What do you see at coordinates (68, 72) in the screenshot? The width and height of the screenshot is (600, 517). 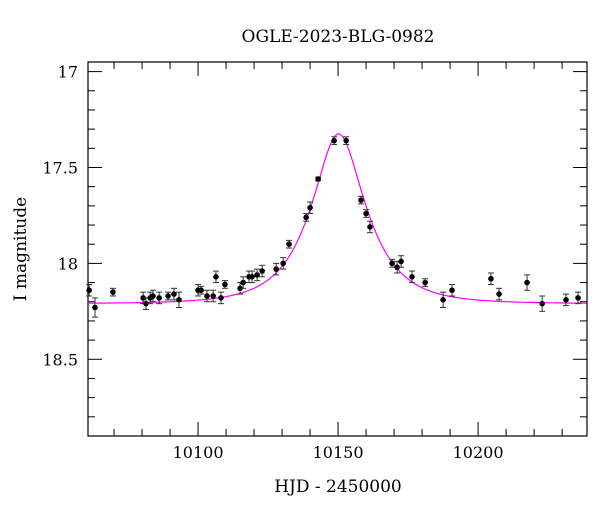 I see `y-tick-label: 17` at bounding box center [68, 72].